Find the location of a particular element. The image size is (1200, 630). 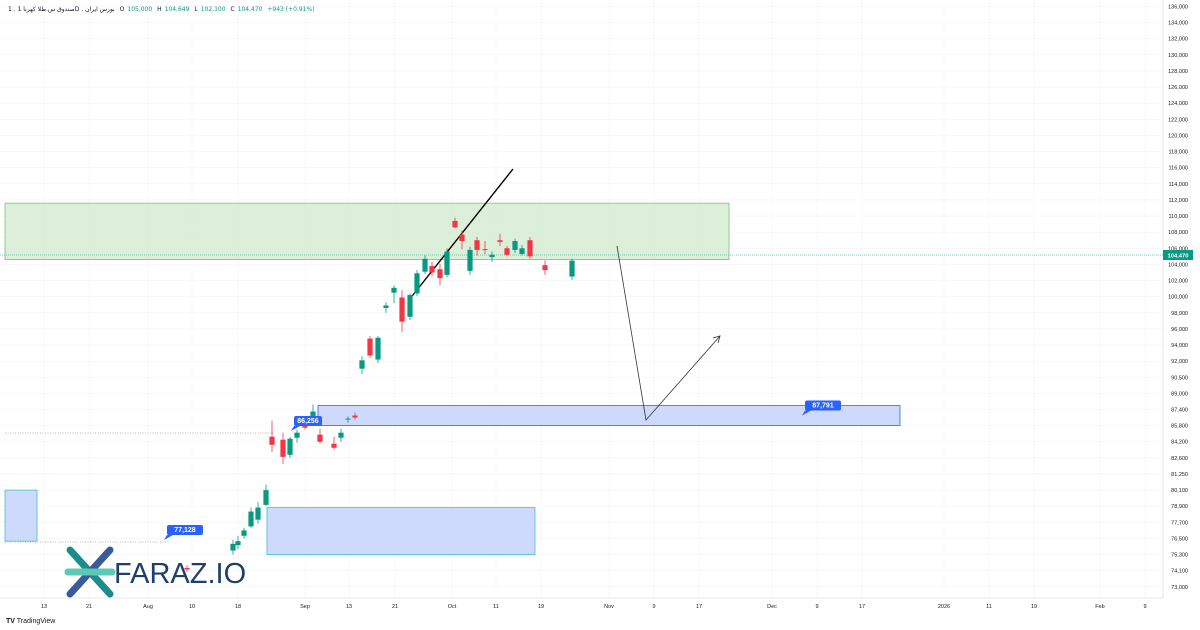

y-tick-label: 102,000 is located at coordinates (1178, 282).